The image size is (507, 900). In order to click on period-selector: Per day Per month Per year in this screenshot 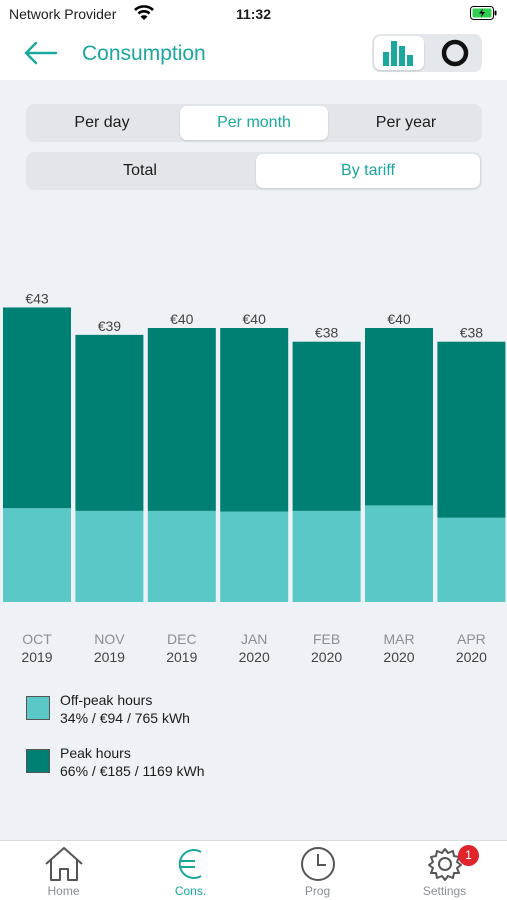, I will do `click(254, 123)`.